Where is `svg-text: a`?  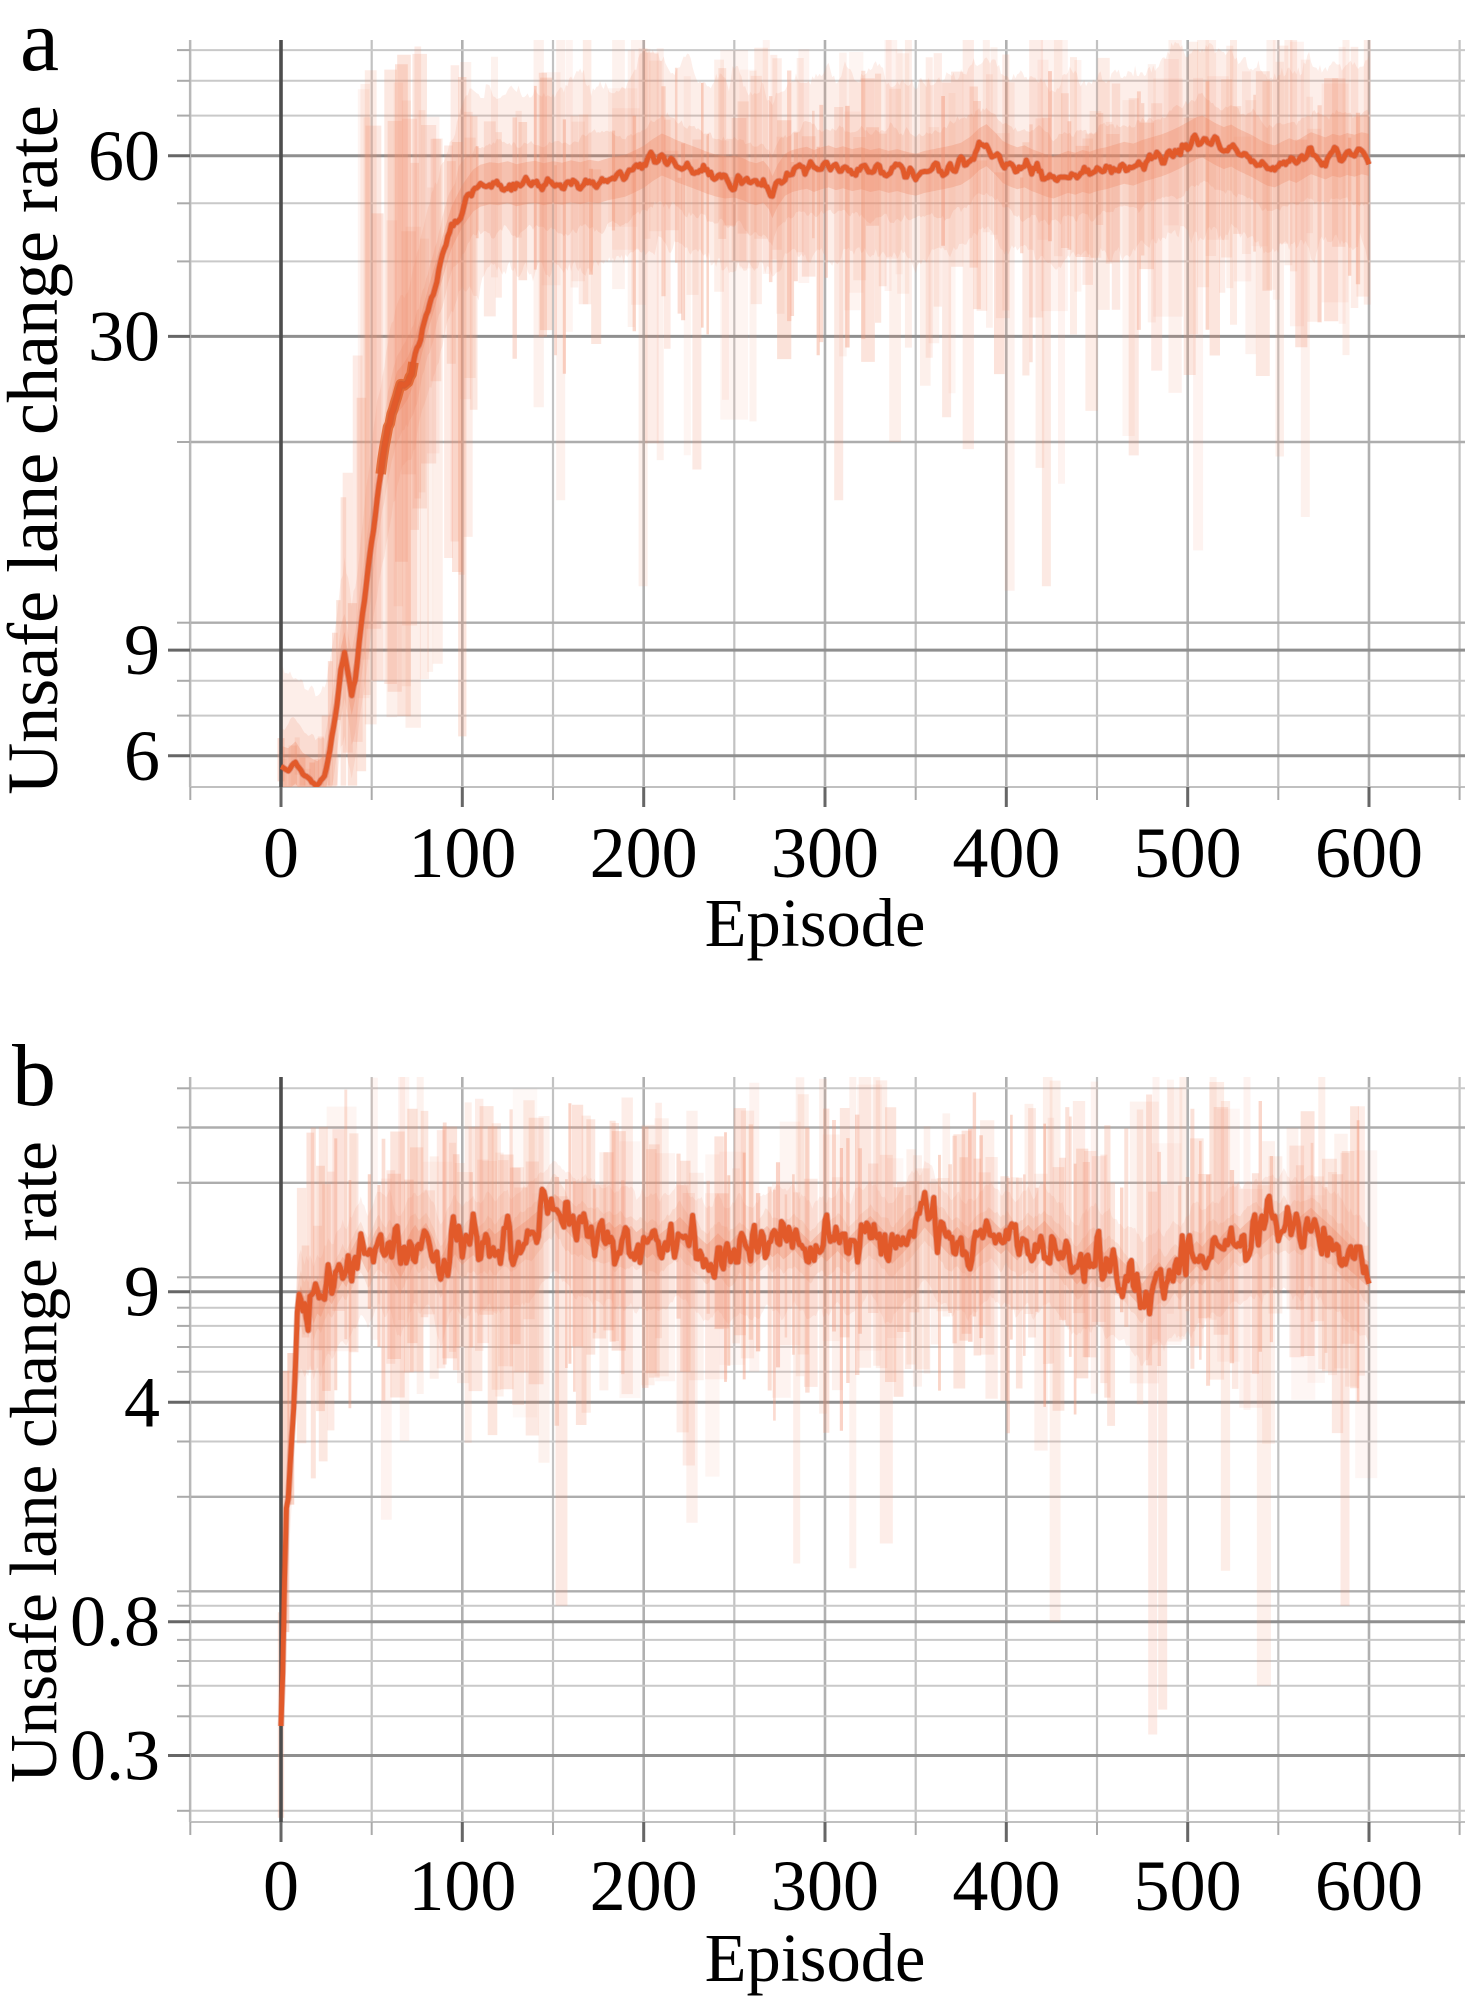
svg-text: a is located at coordinates (39, 45).